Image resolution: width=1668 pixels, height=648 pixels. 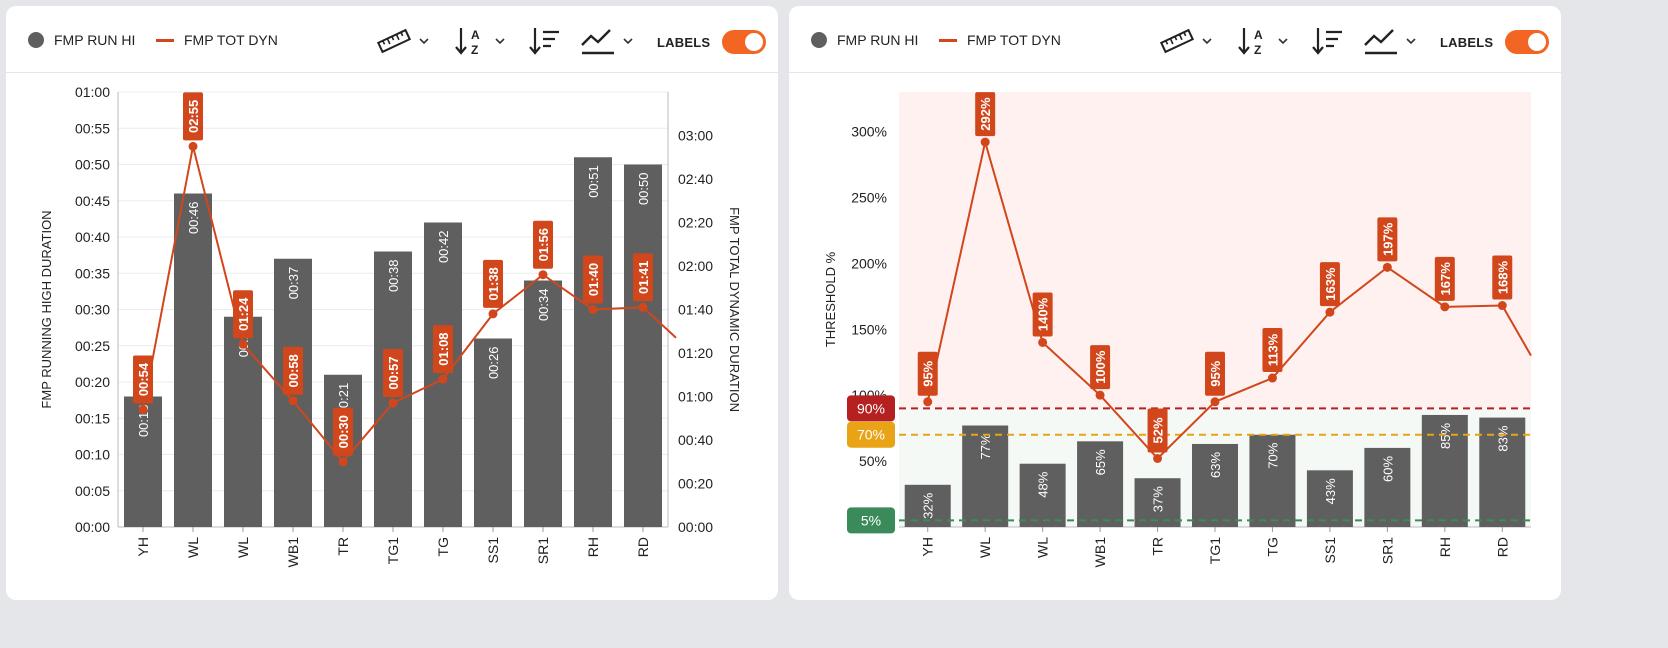 What do you see at coordinates (869, 132) in the screenshot?
I see `y-tick-label: 300%` at bounding box center [869, 132].